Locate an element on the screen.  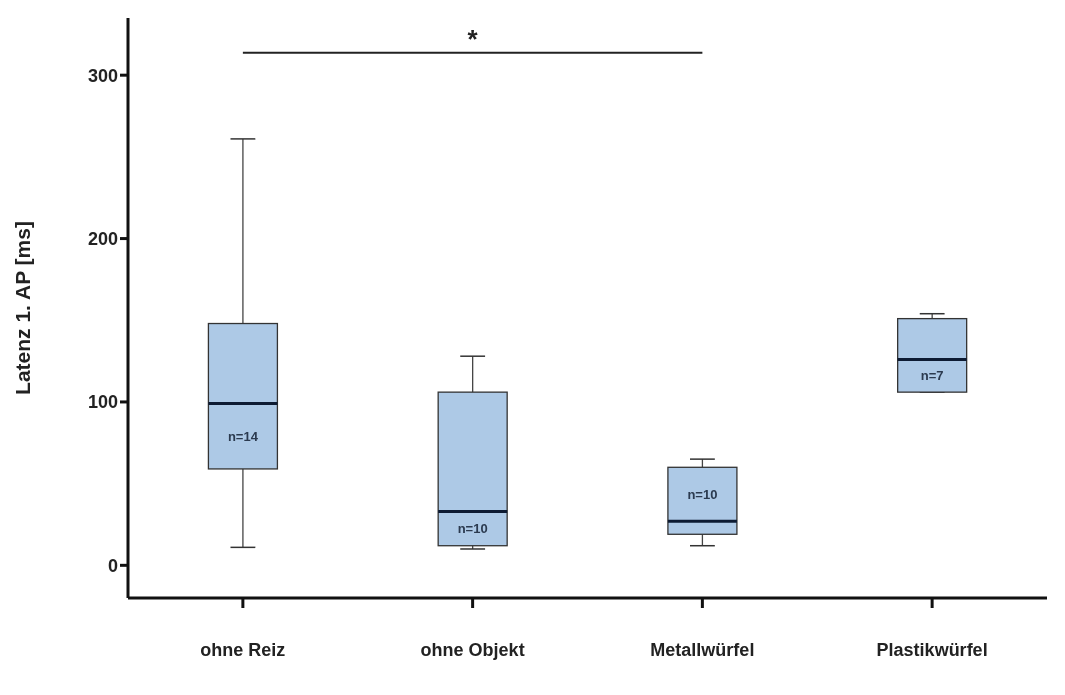
y-tick-label: 0 is located at coordinates (112, 565).